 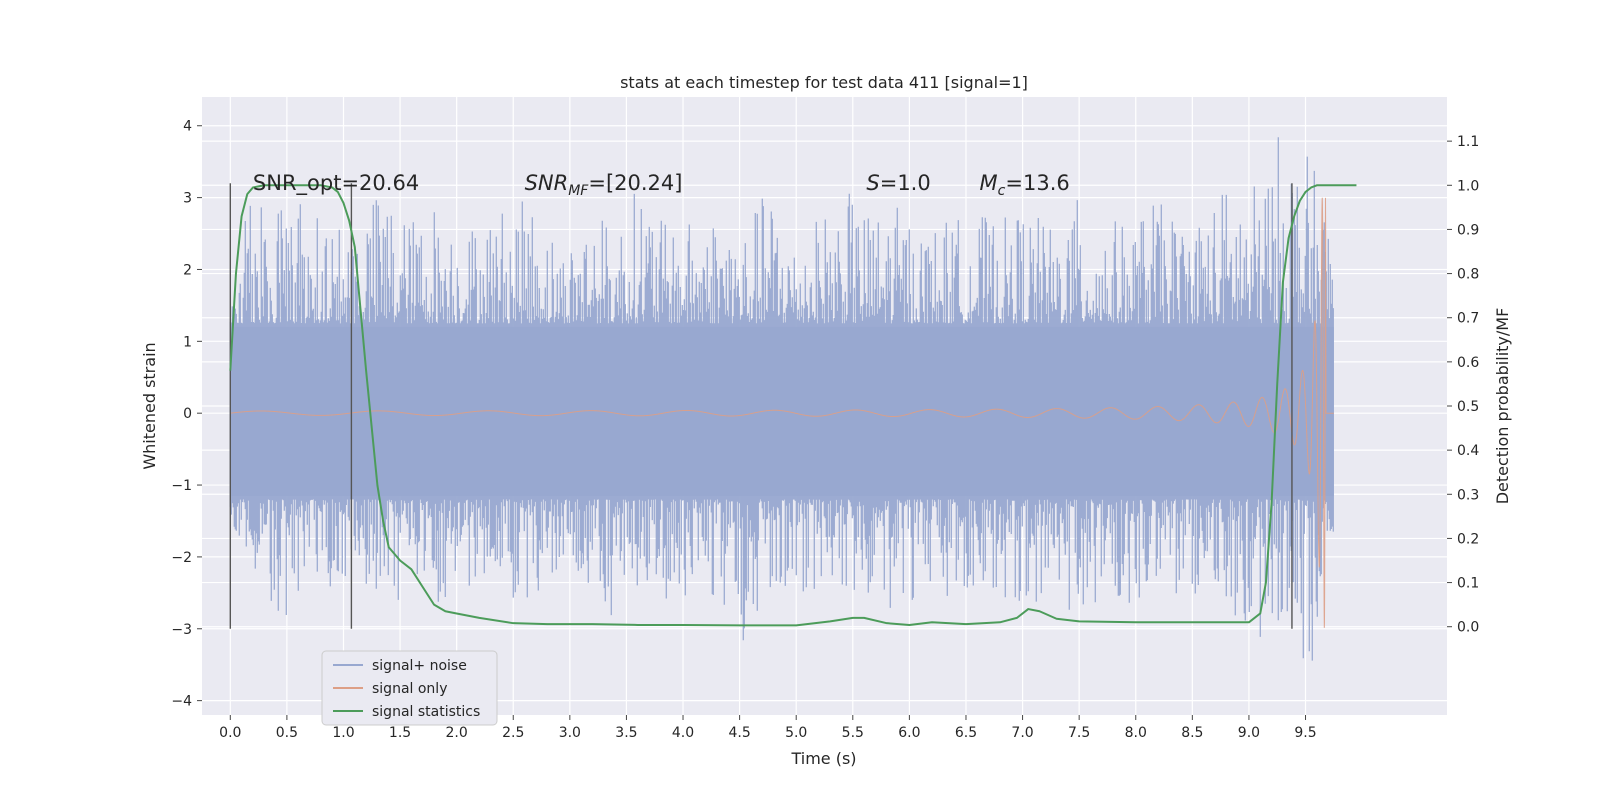 What do you see at coordinates (1468, 584) in the screenshot?
I see `y-right-tick-label: 0.1` at bounding box center [1468, 584].